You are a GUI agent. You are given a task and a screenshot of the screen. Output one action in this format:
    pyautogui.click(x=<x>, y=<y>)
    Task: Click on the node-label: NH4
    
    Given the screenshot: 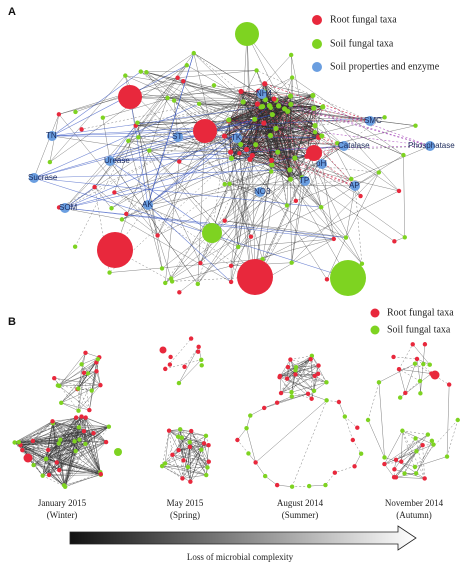 What is the action you would take?
    pyautogui.click(x=264, y=93)
    